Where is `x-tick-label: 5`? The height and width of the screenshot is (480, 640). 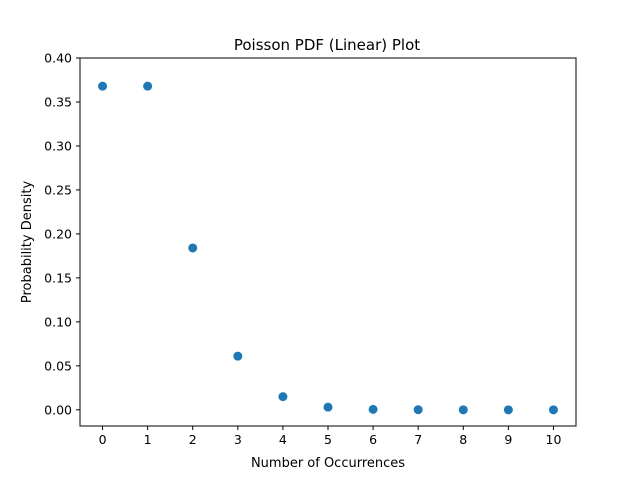 x-tick-label: 5 is located at coordinates (328, 439).